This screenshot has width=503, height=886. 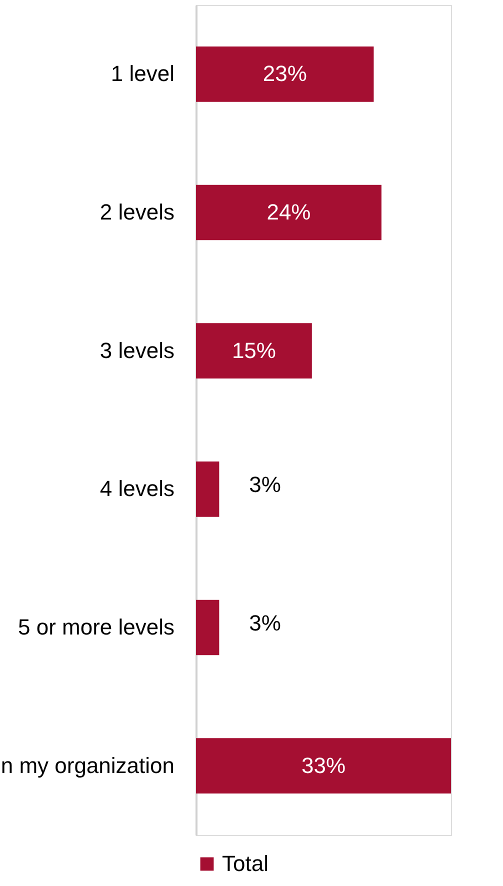 What do you see at coordinates (87, 765) in the screenshot?
I see `y-tick-label: n my organization` at bounding box center [87, 765].